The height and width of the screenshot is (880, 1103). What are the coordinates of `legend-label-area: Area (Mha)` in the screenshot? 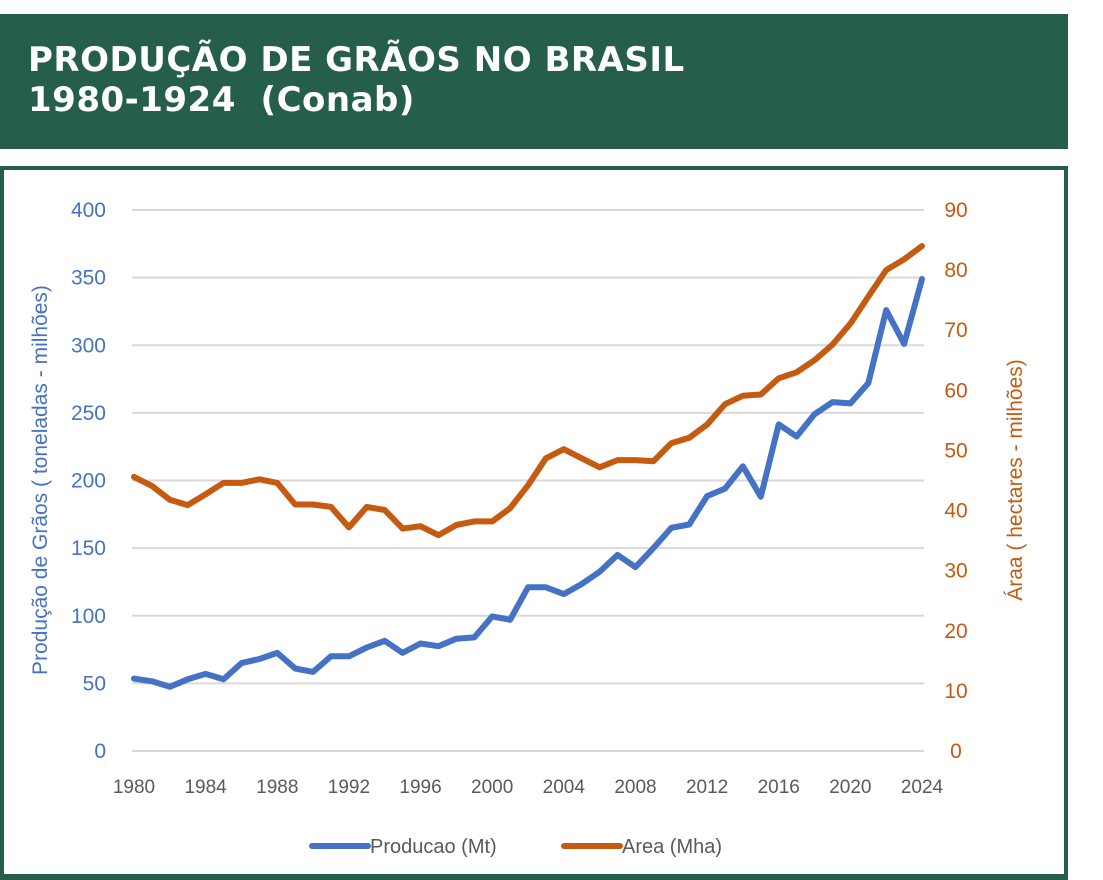 It's located at (672, 847).